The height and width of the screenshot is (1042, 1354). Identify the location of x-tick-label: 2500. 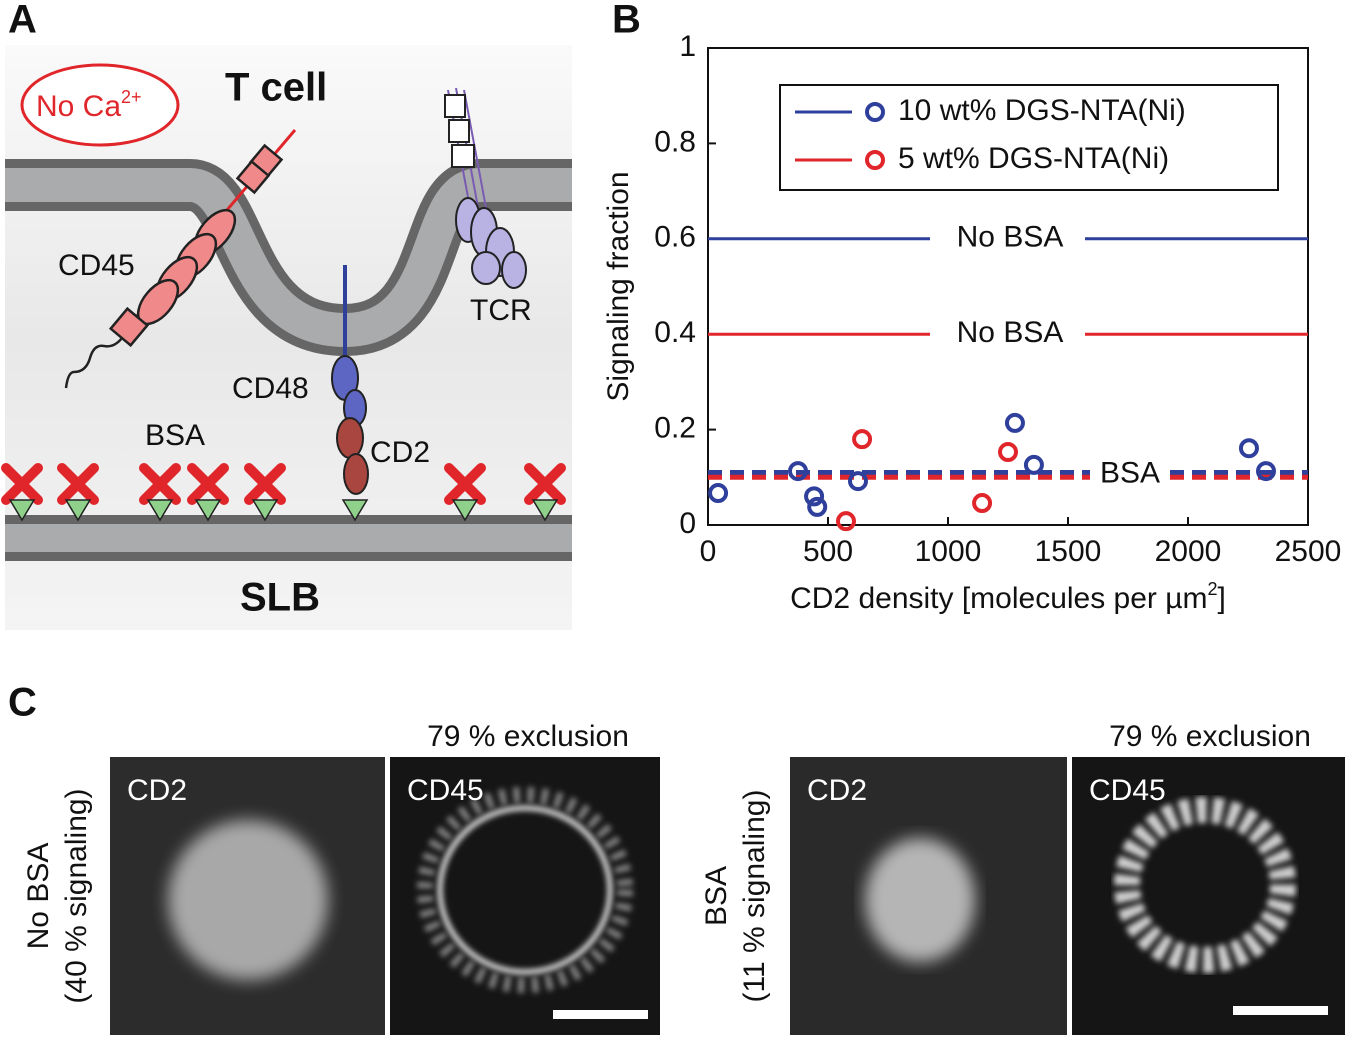
(1308, 551).